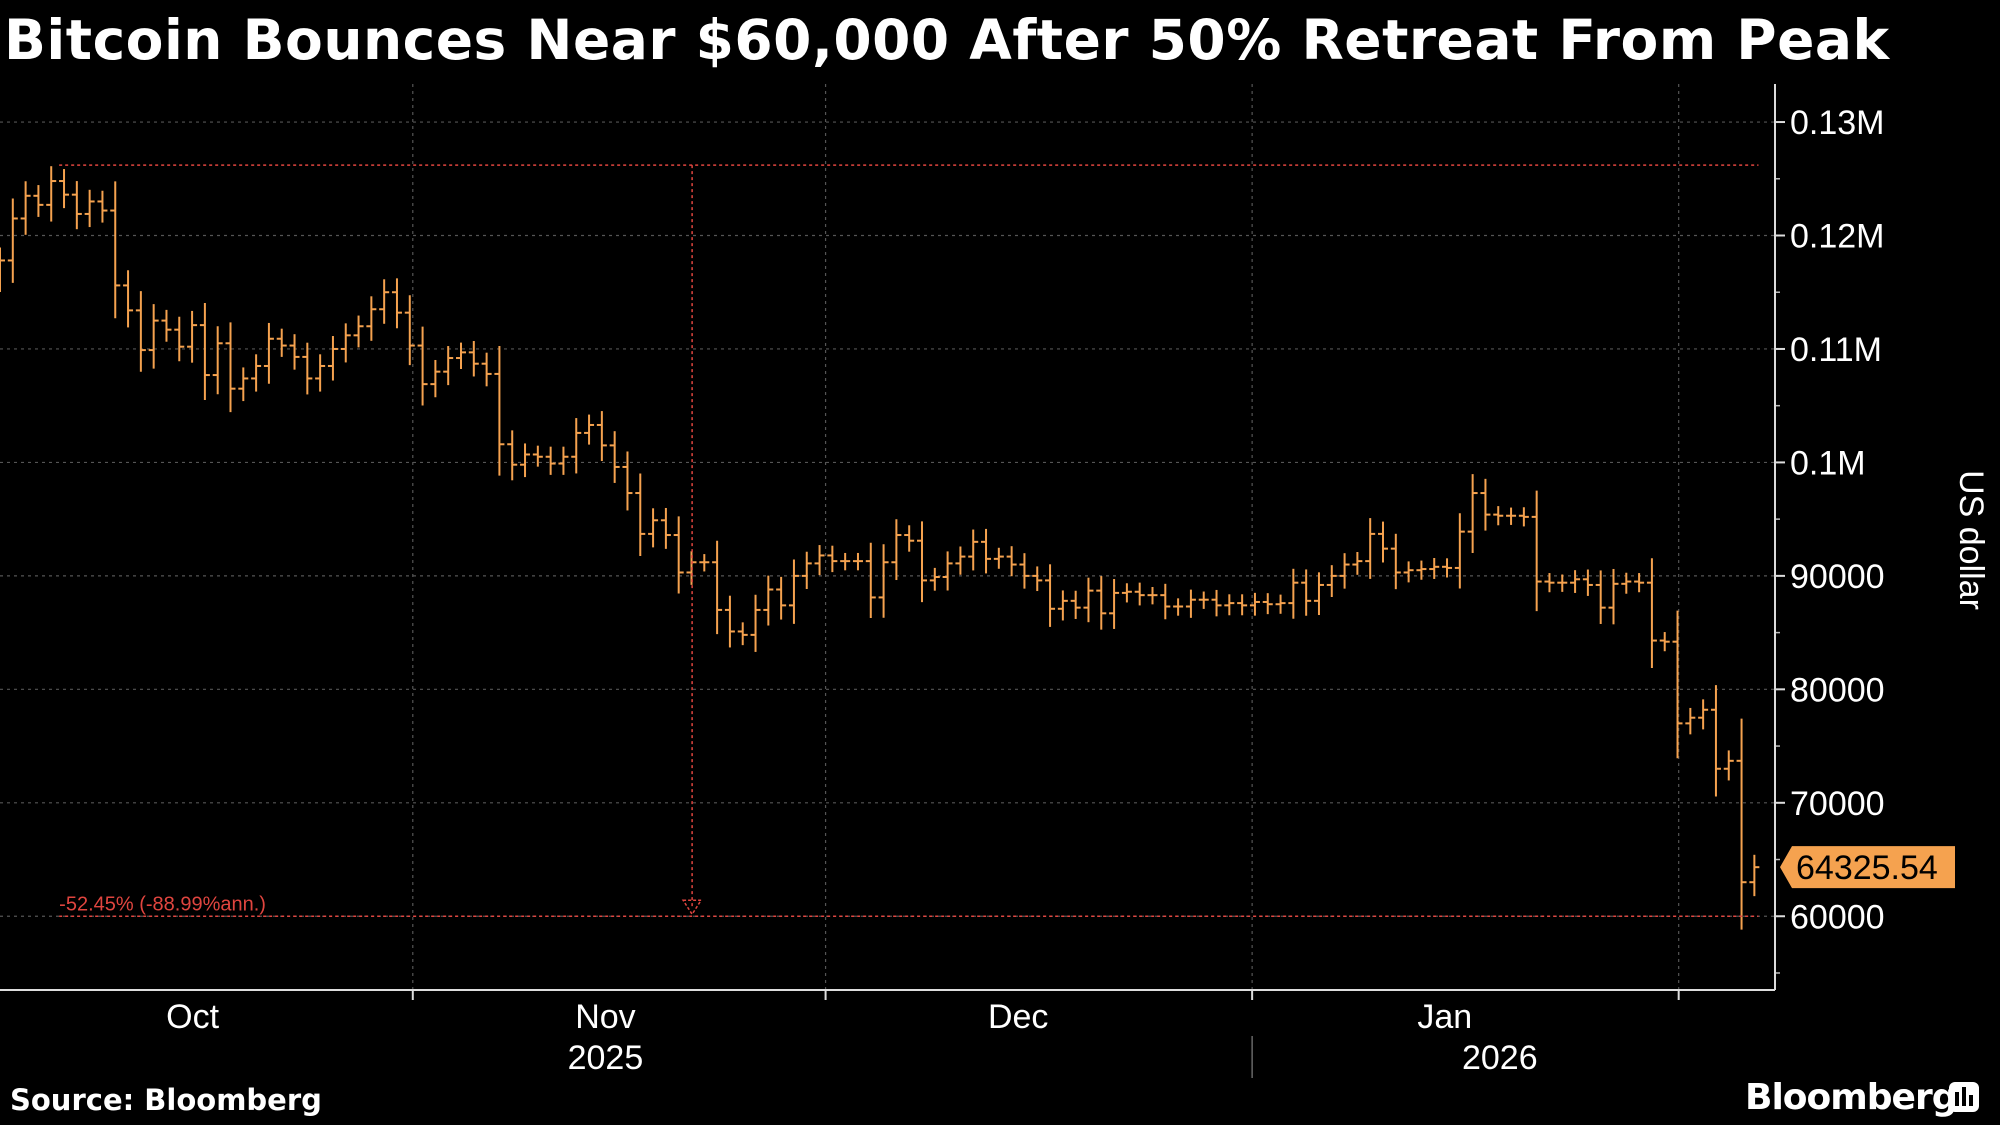 The height and width of the screenshot is (1125, 2000). I want to click on y-tick-label: 0.11M, so click(1836, 350).